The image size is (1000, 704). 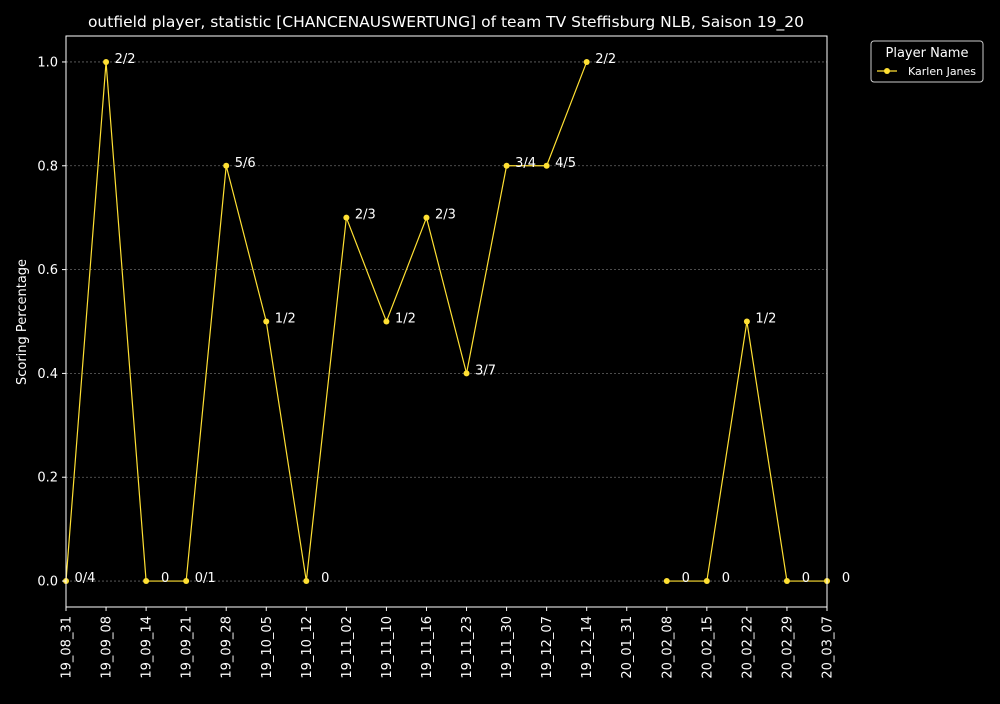 What do you see at coordinates (47, 166) in the screenshot?
I see `y-tick-label: 0.8` at bounding box center [47, 166].